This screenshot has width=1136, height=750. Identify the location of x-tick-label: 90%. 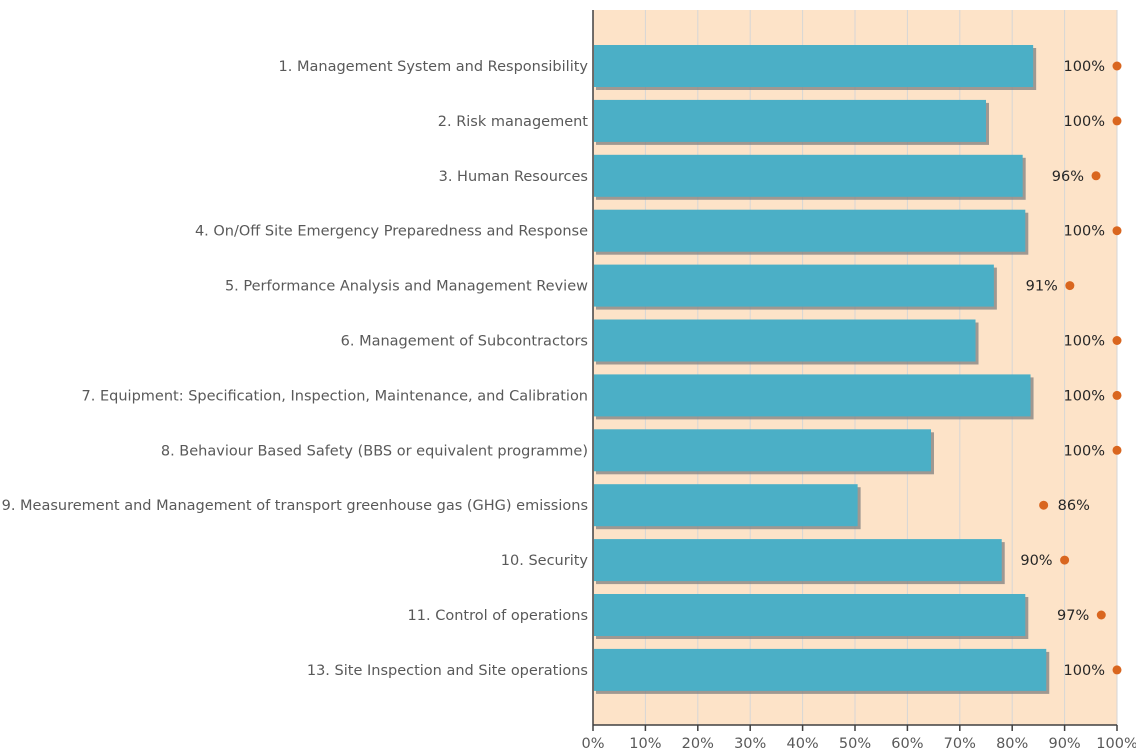
(1064, 743).